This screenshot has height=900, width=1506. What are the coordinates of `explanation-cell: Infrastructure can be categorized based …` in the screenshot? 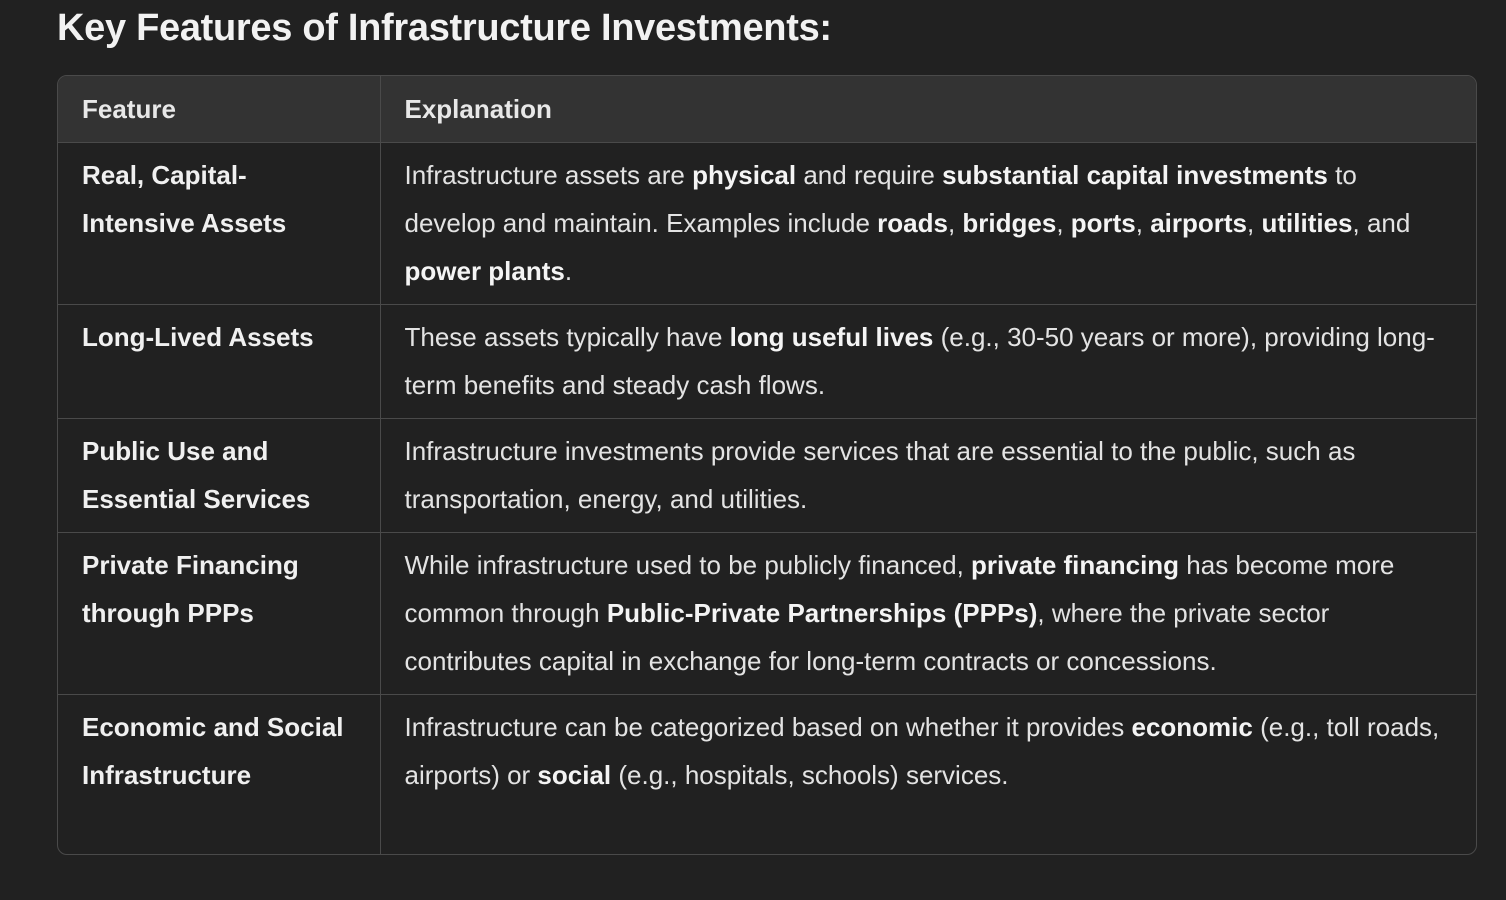 It's located at (922, 750).